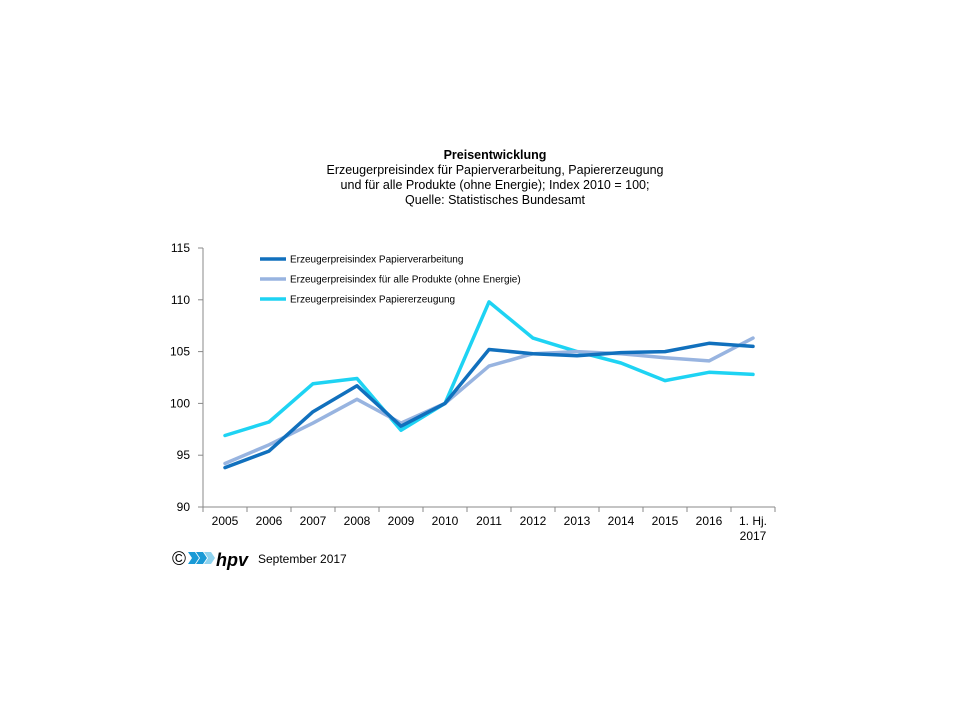 This screenshot has height=720, width=960. Describe the element at coordinates (665, 521) in the screenshot. I see `x-tick-label: 2015` at that location.